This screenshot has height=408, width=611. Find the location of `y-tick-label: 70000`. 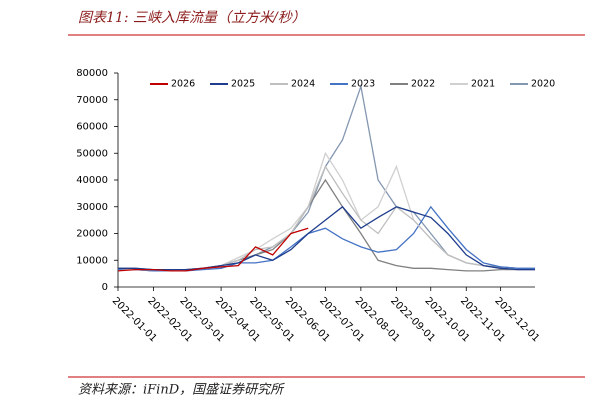

y-tick-label: 70000 is located at coordinates (92, 100).